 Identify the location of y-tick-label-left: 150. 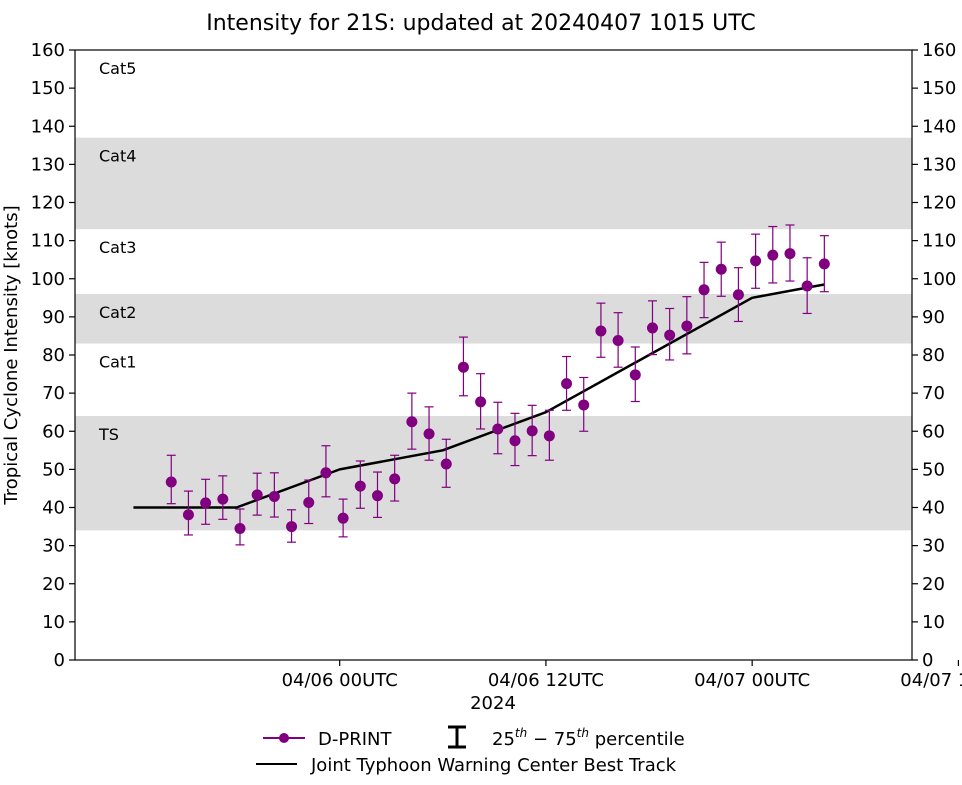
(48, 88).